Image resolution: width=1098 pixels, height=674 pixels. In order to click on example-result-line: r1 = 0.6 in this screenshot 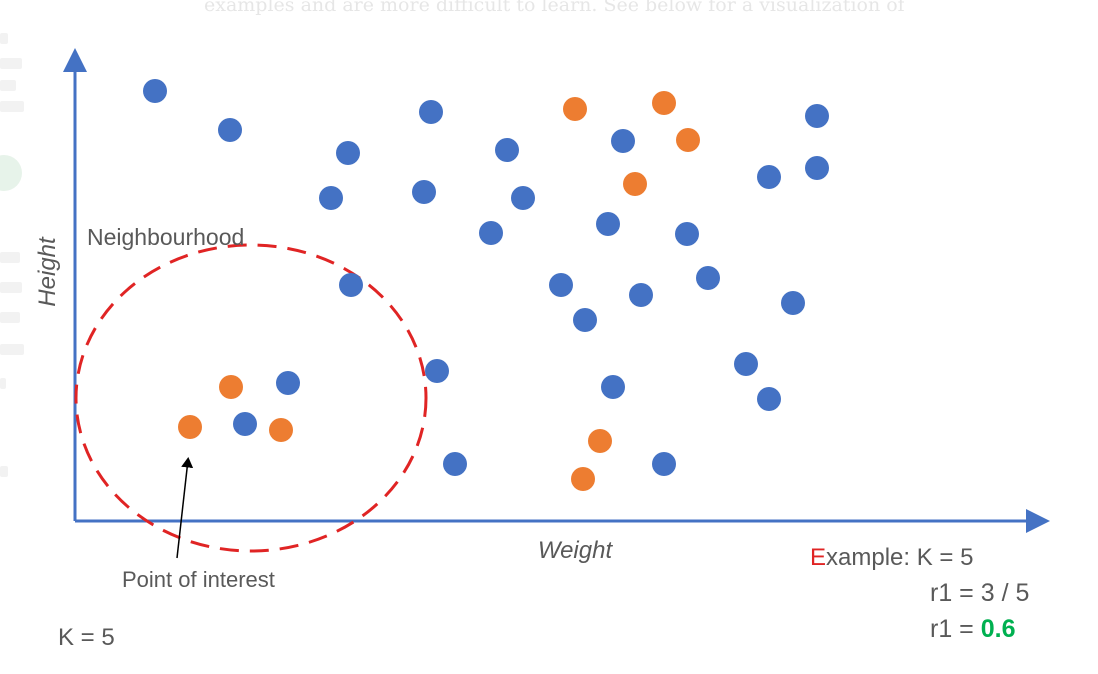, I will do `click(973, 629)`.